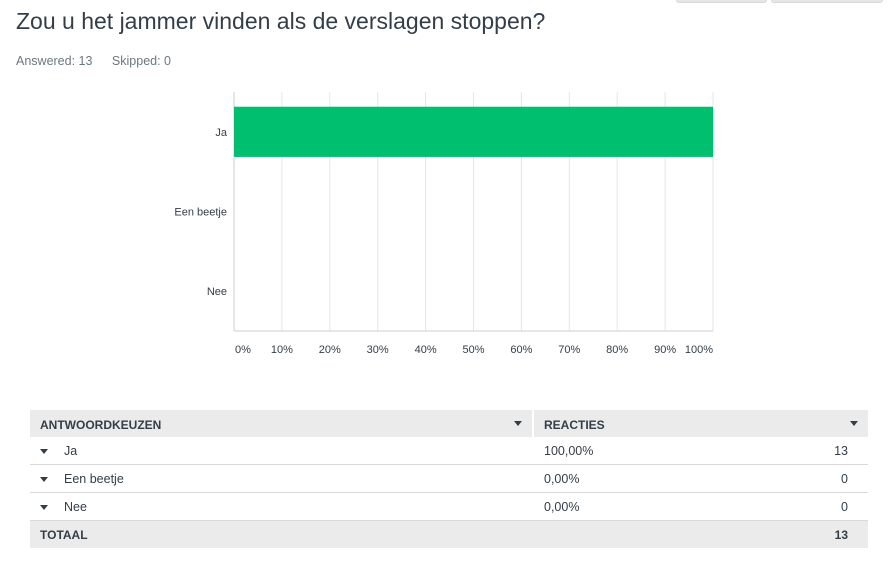 The image size is (890, 565). I want to click on table-header: ANTWOORDKEUZEN REACTIES, so click(449, 423).